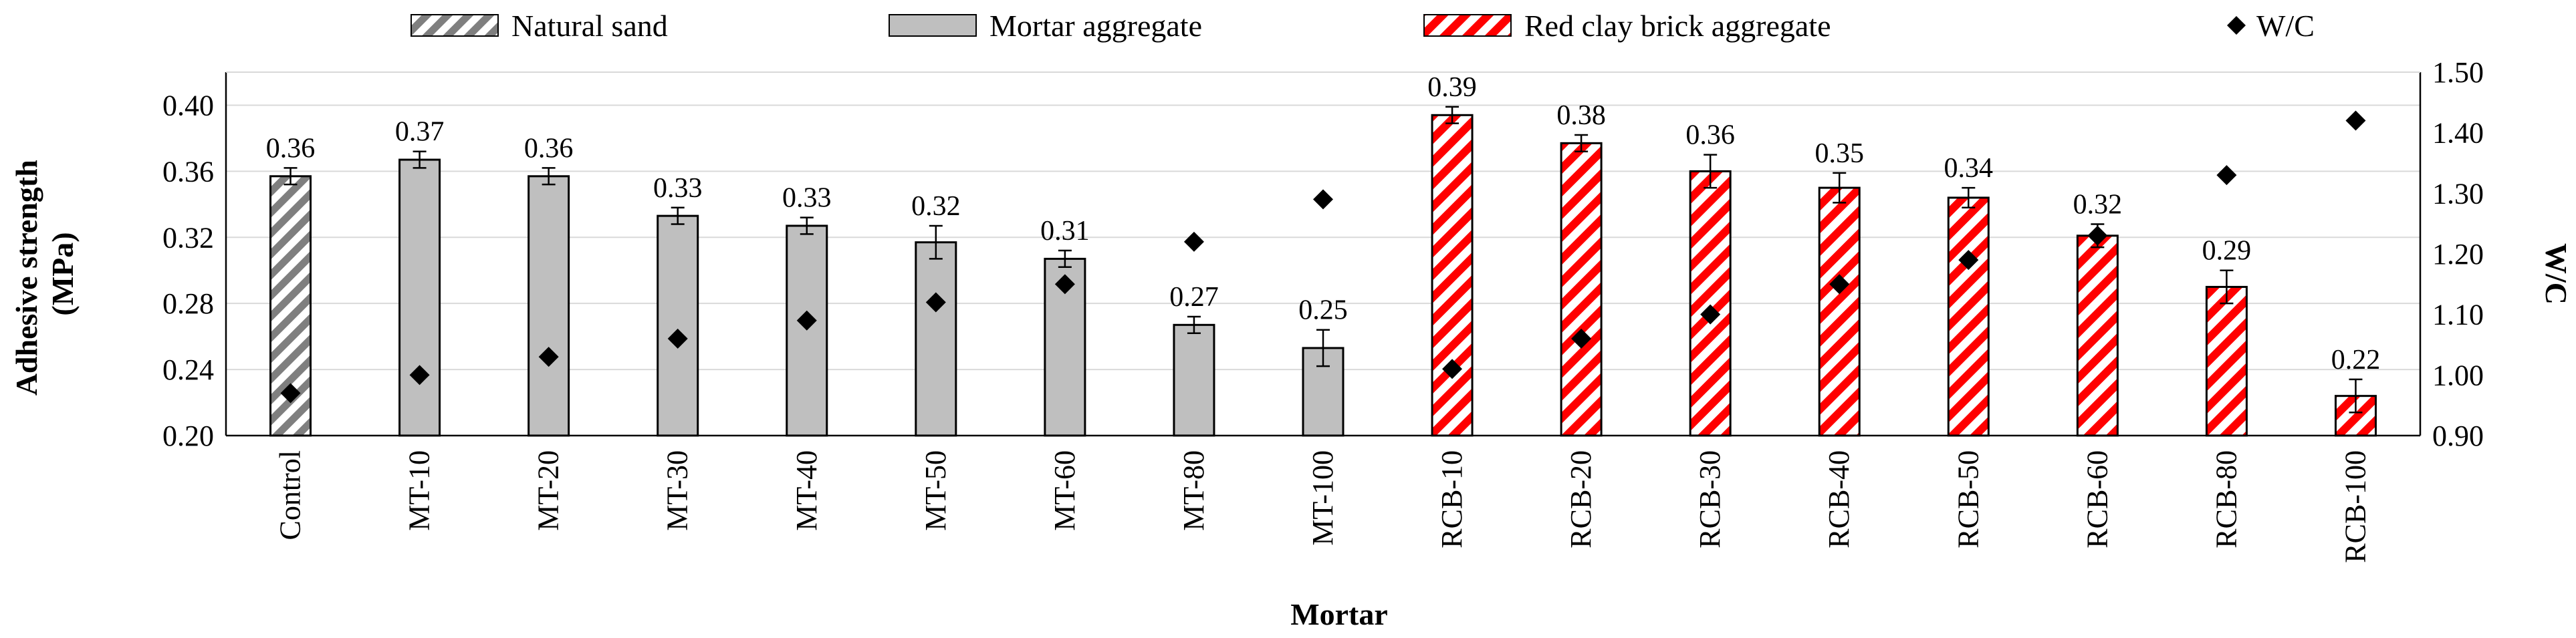 The image size is (2576, 638). I want to click on y-tick-label: 0.32, so click(188, 238).